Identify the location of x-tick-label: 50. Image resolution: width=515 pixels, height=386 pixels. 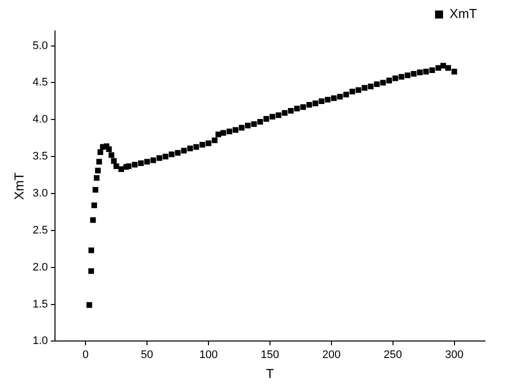
(147, 354).